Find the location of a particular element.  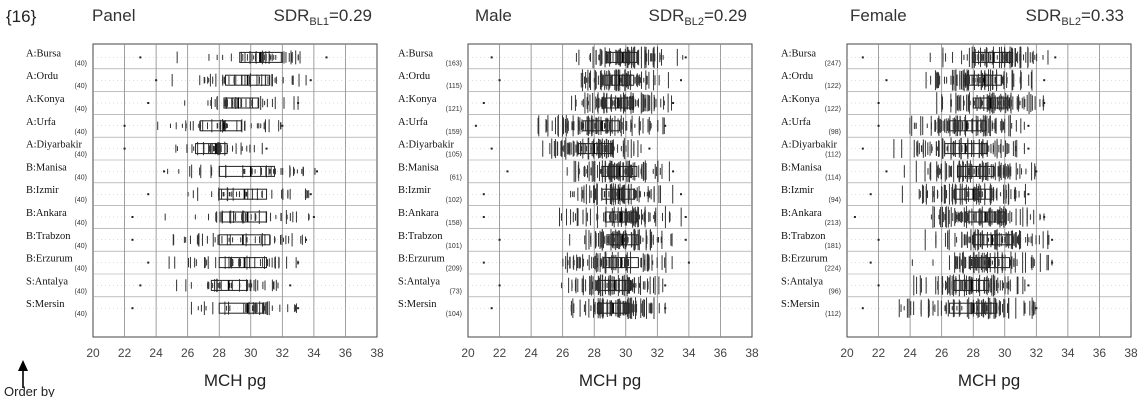

data-row: A:Diyarbakir(40) is located at coordinates (201, 150).